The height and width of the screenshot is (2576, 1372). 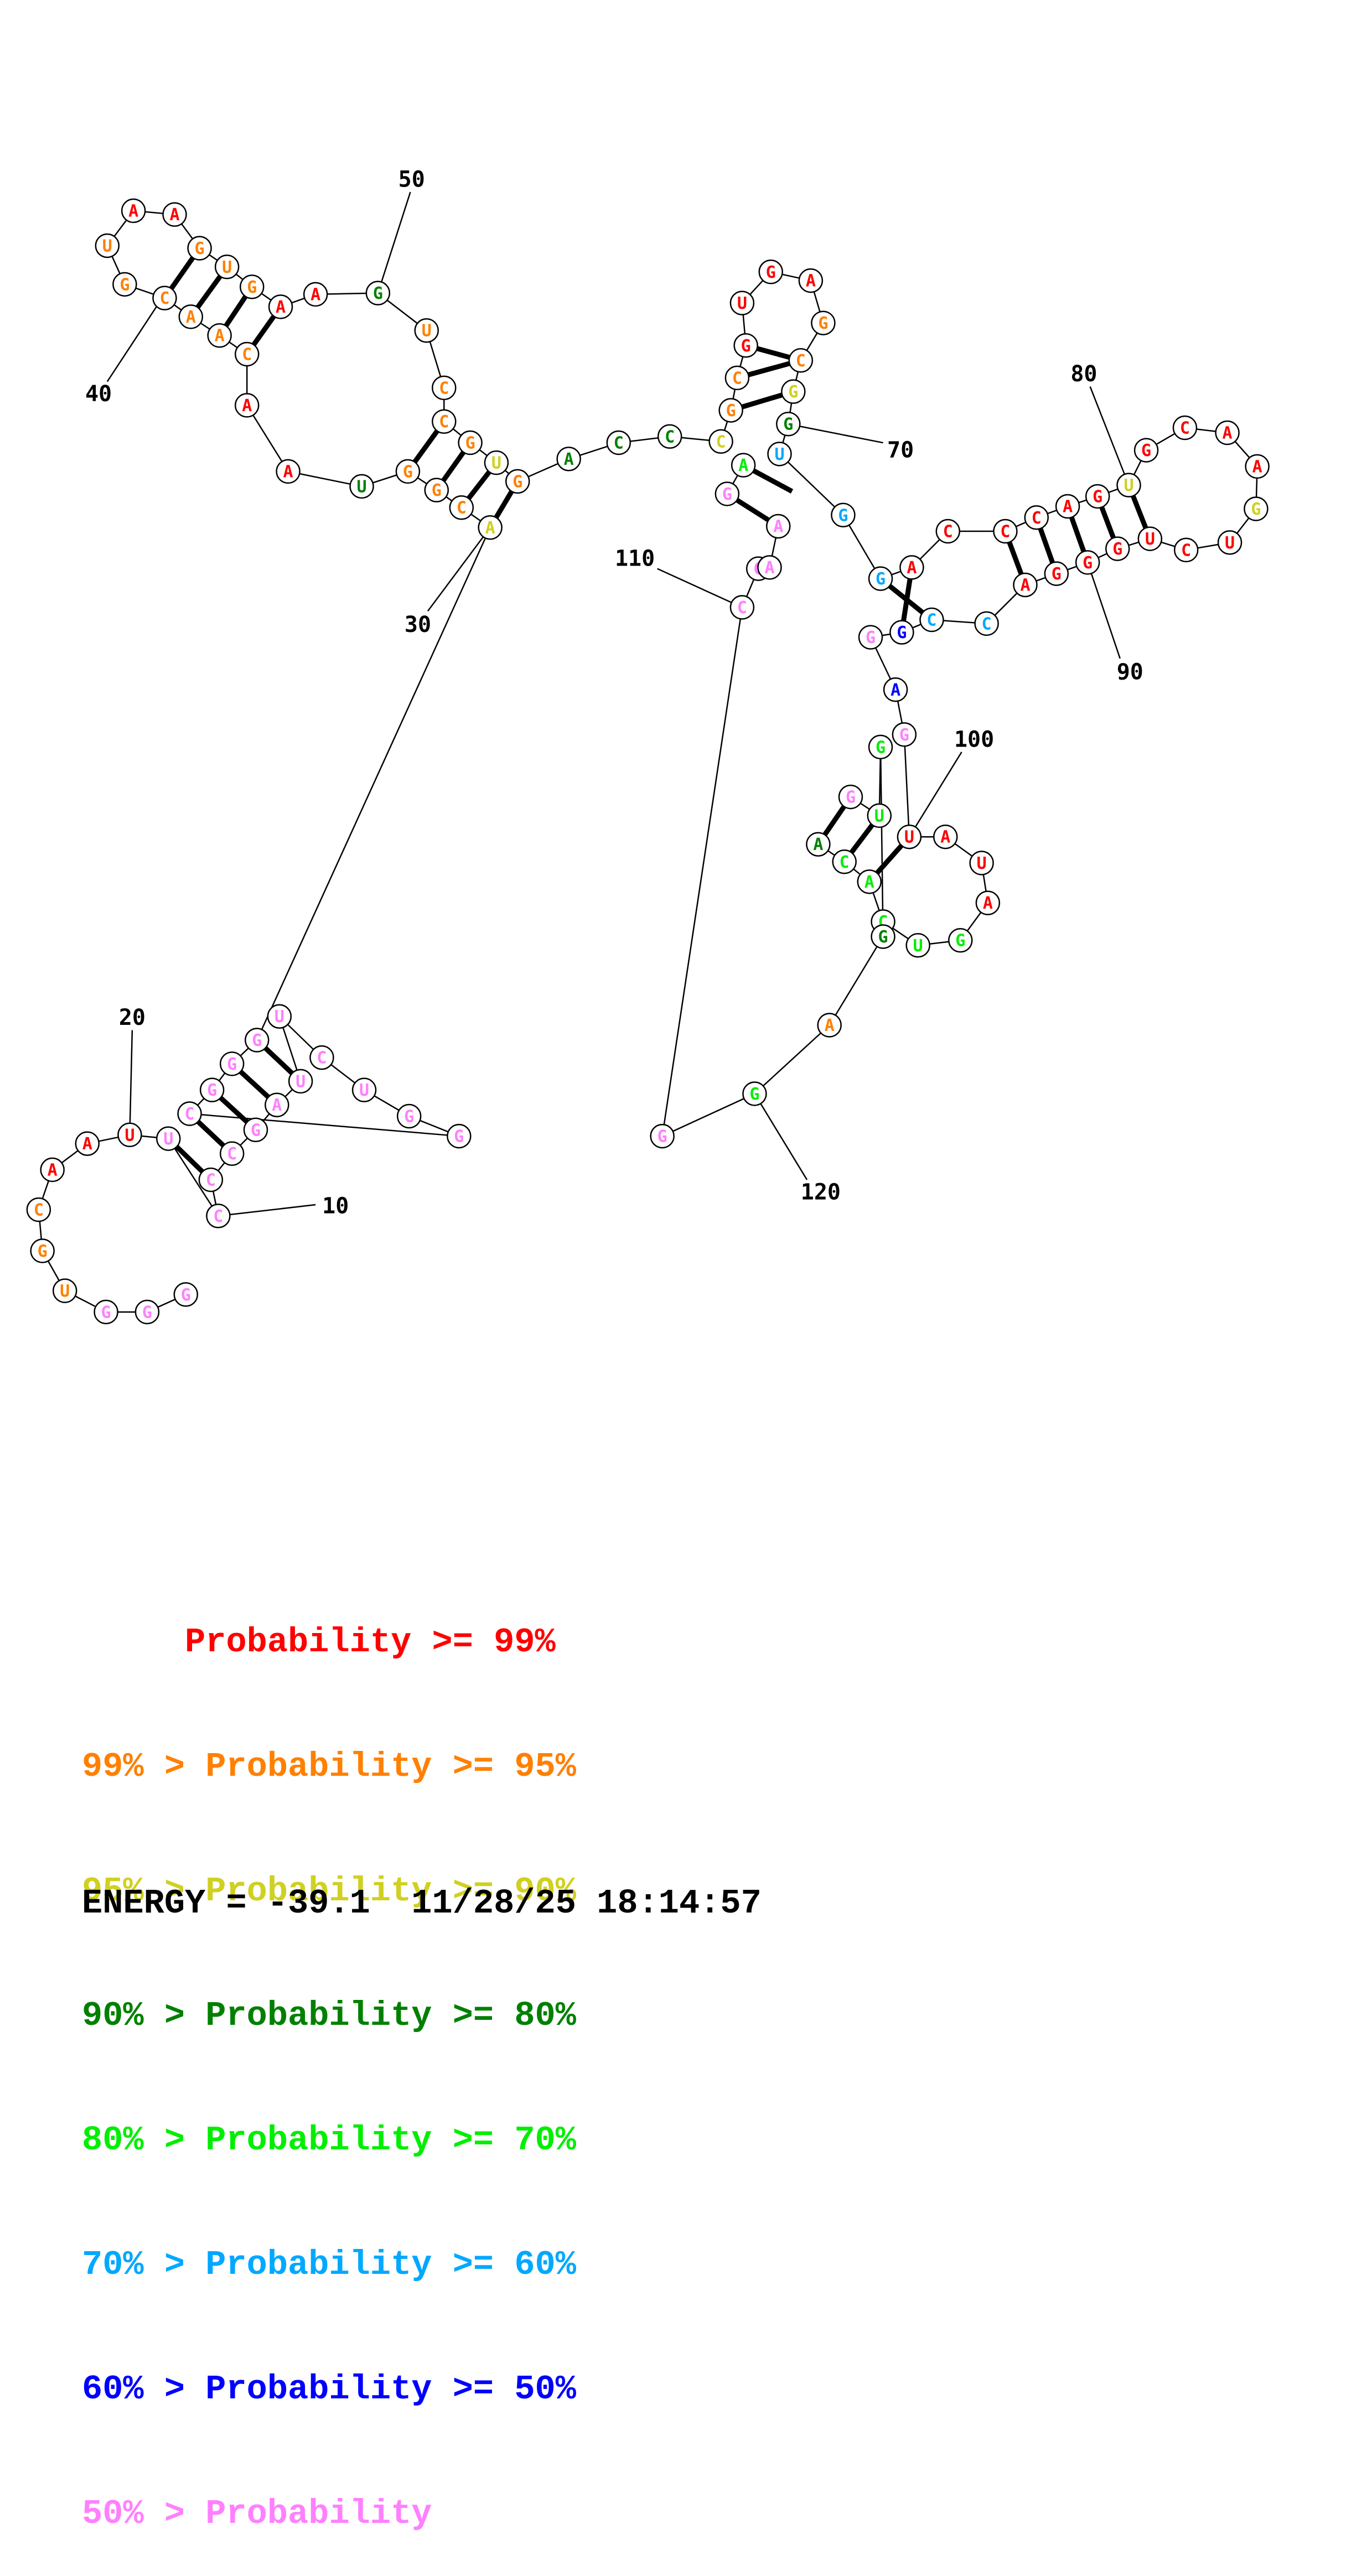 What do you see at coordinates (329, 1767) in the screenshot?
I see `legend-row: 99% > Probability >= 95%` at bounding box center [329, 1767].